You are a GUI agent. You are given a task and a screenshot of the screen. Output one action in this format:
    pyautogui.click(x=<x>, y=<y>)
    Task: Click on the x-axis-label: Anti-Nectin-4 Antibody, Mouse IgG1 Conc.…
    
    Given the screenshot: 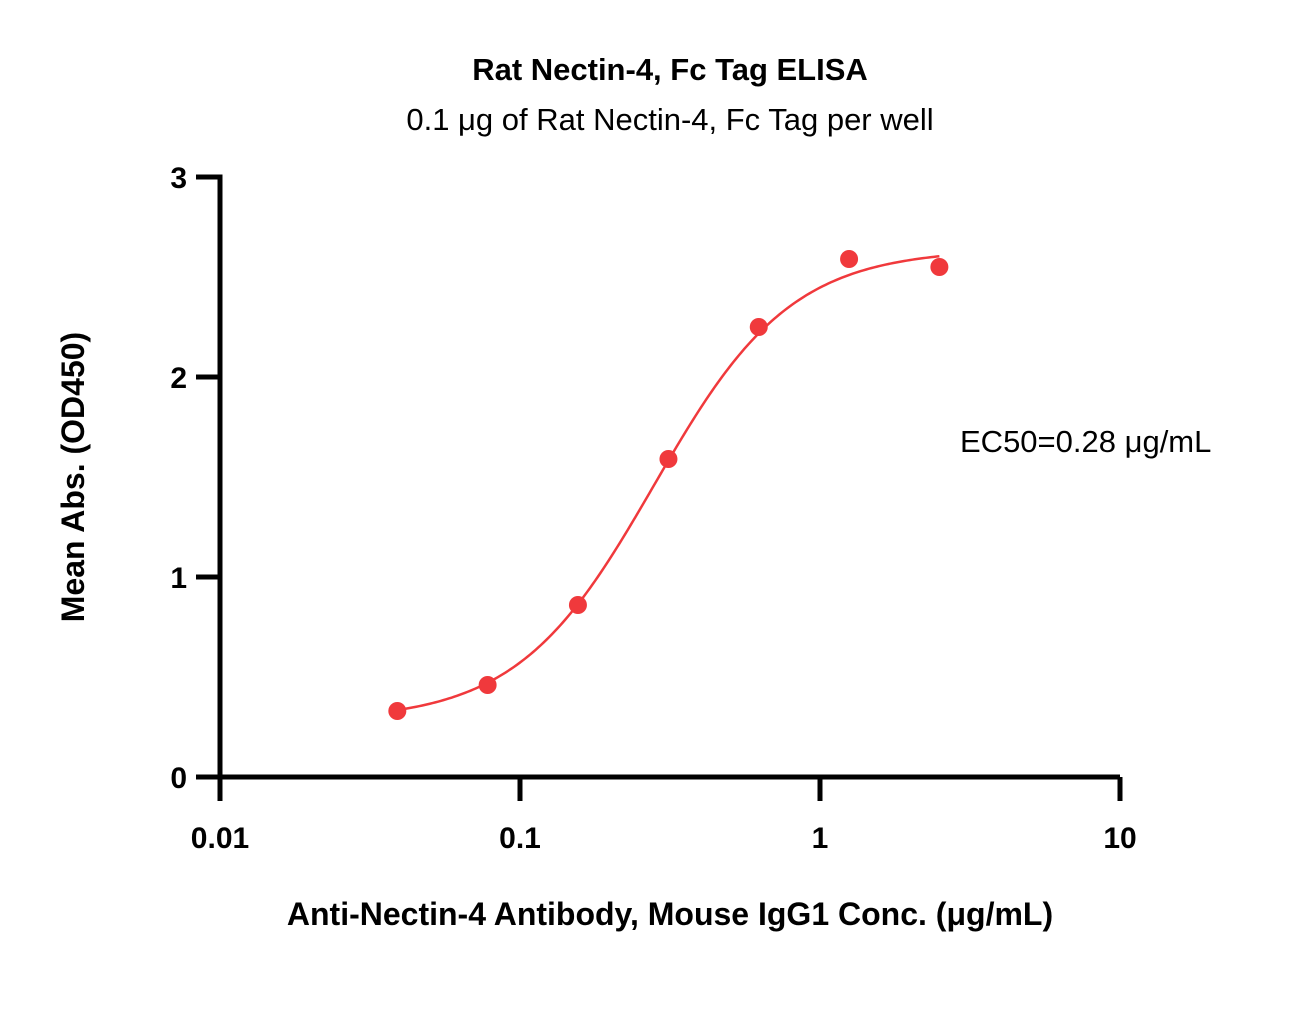 What is the action you would take?
    pyautogui.click(x=670, y=914)
    